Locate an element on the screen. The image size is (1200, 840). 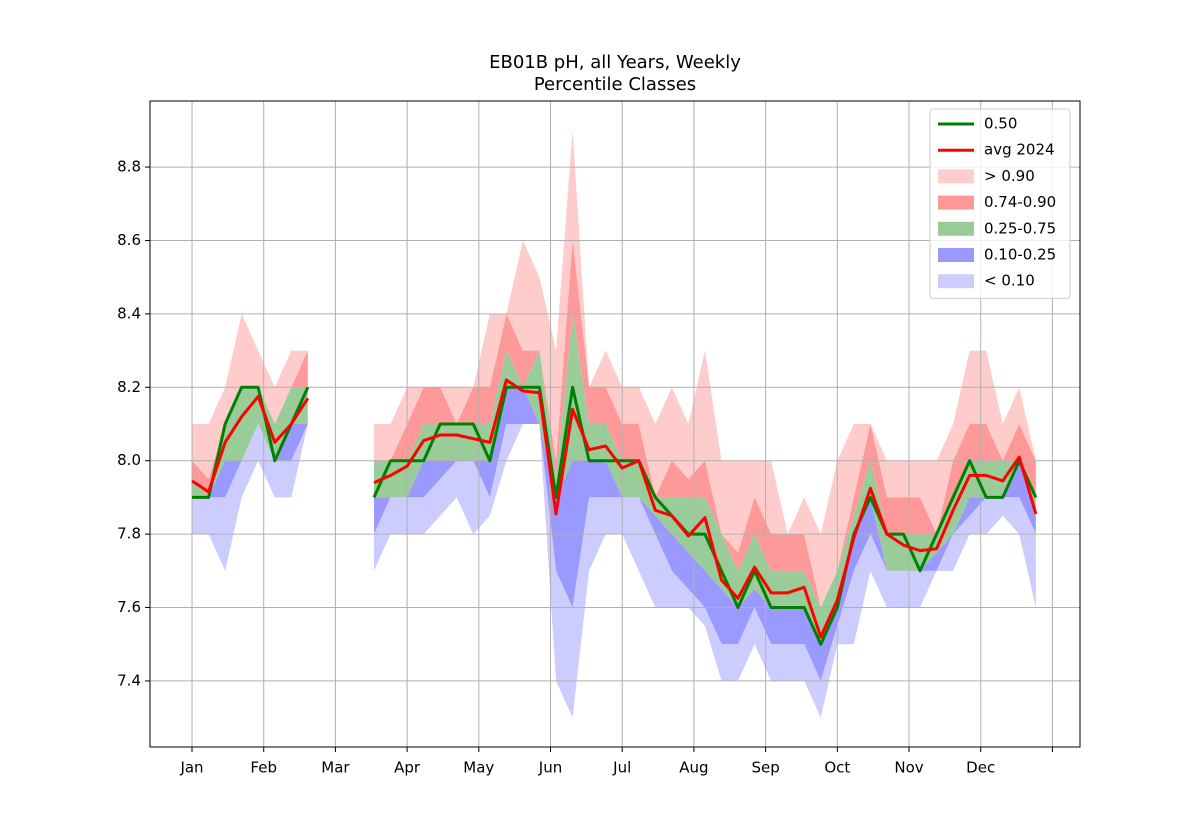
x-tick-label: Jul is located at coordinates (621, 768).